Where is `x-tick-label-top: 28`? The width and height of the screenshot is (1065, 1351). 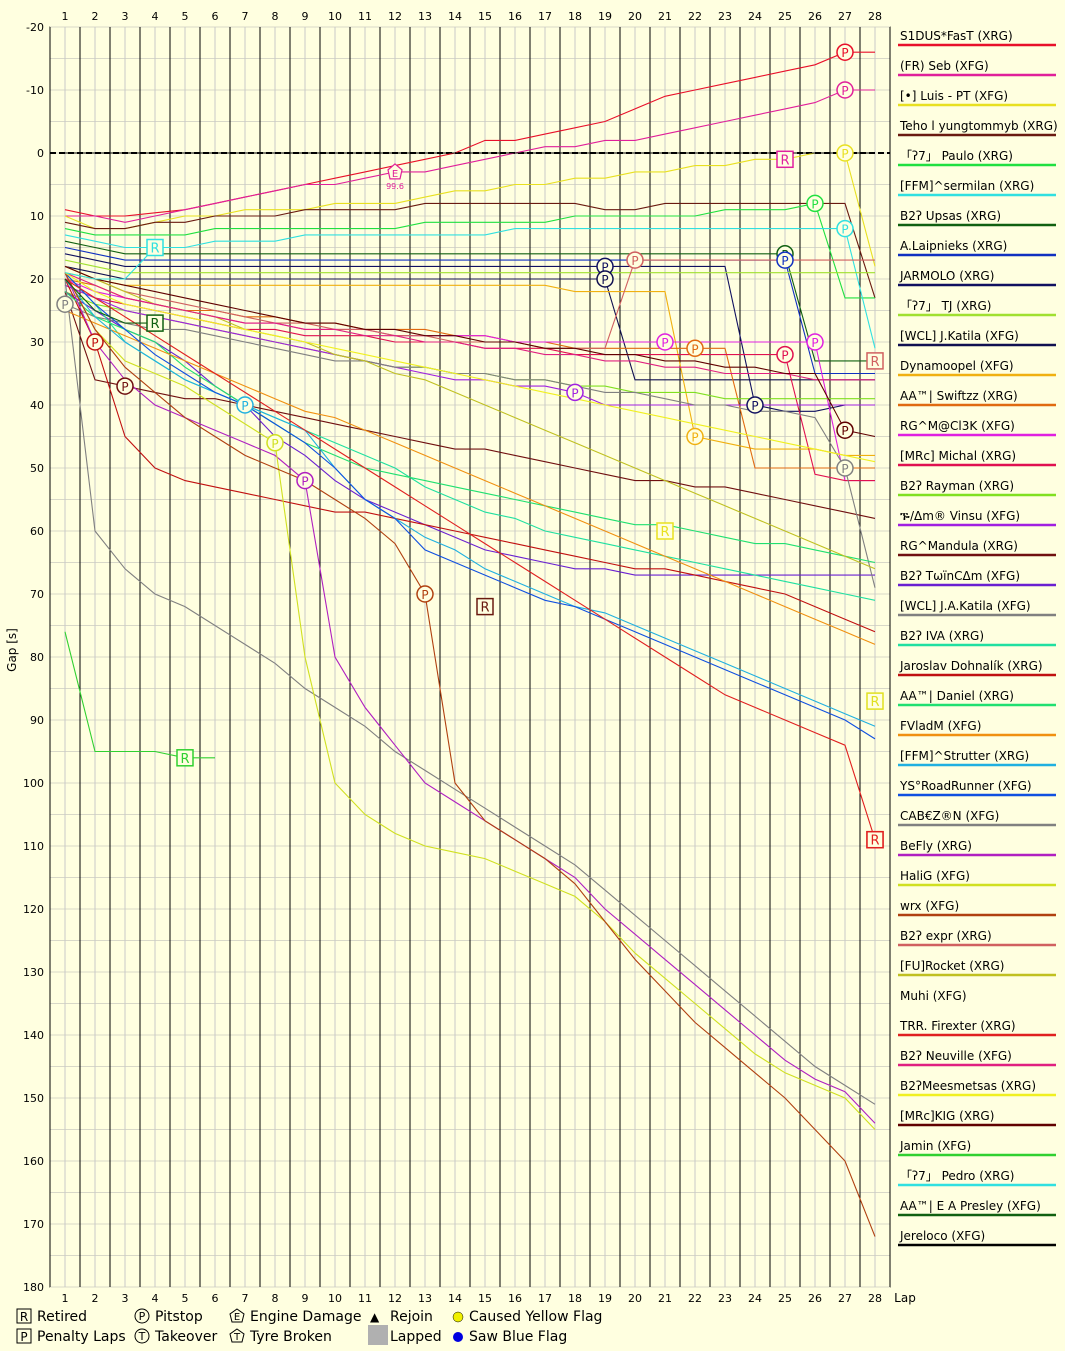 x-tick-label-top: 28 is located at coordinates (875, 16).